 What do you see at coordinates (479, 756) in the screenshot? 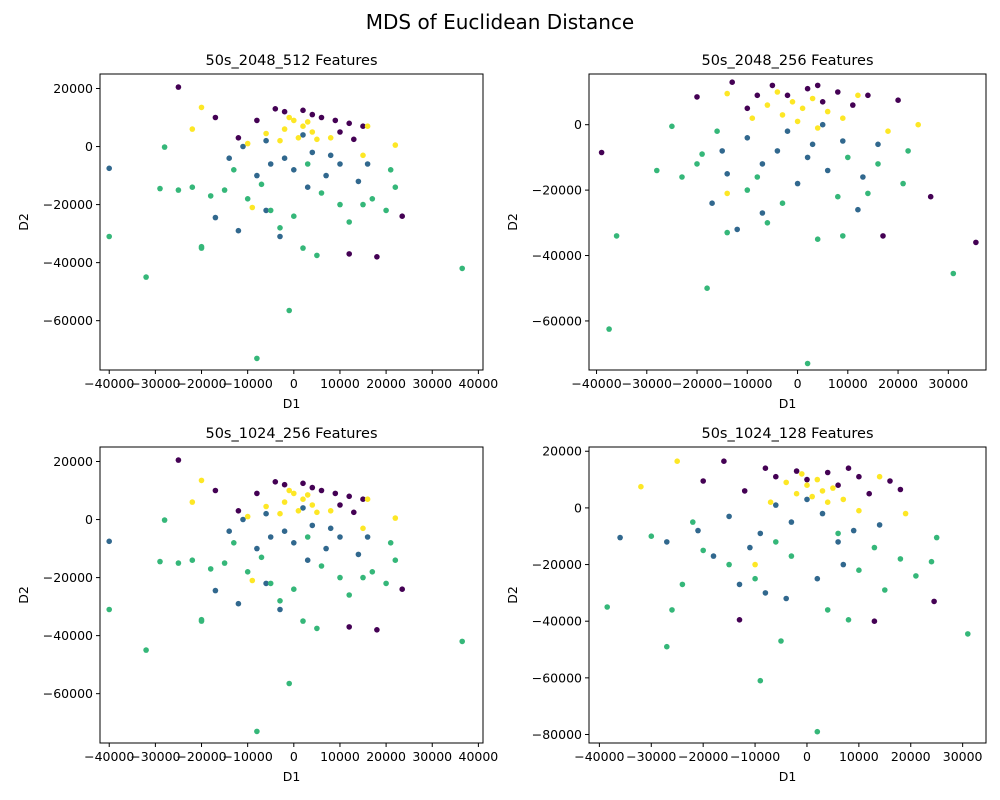
I see `x-tick-label: 40000` at bounding box center [479, 756].